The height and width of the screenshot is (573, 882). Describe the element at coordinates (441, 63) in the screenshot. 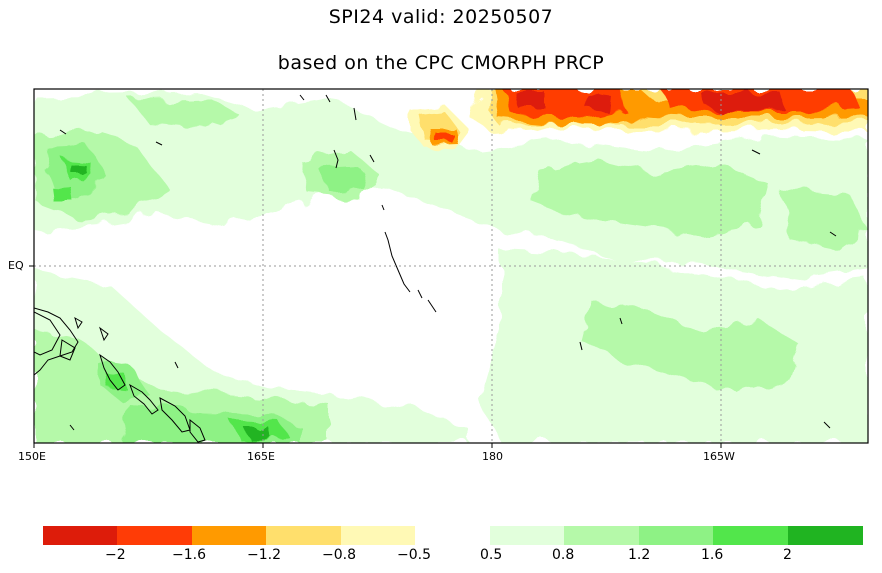

I see `map-subtitle: based on the CPC CMORPH PRCP` at that location.